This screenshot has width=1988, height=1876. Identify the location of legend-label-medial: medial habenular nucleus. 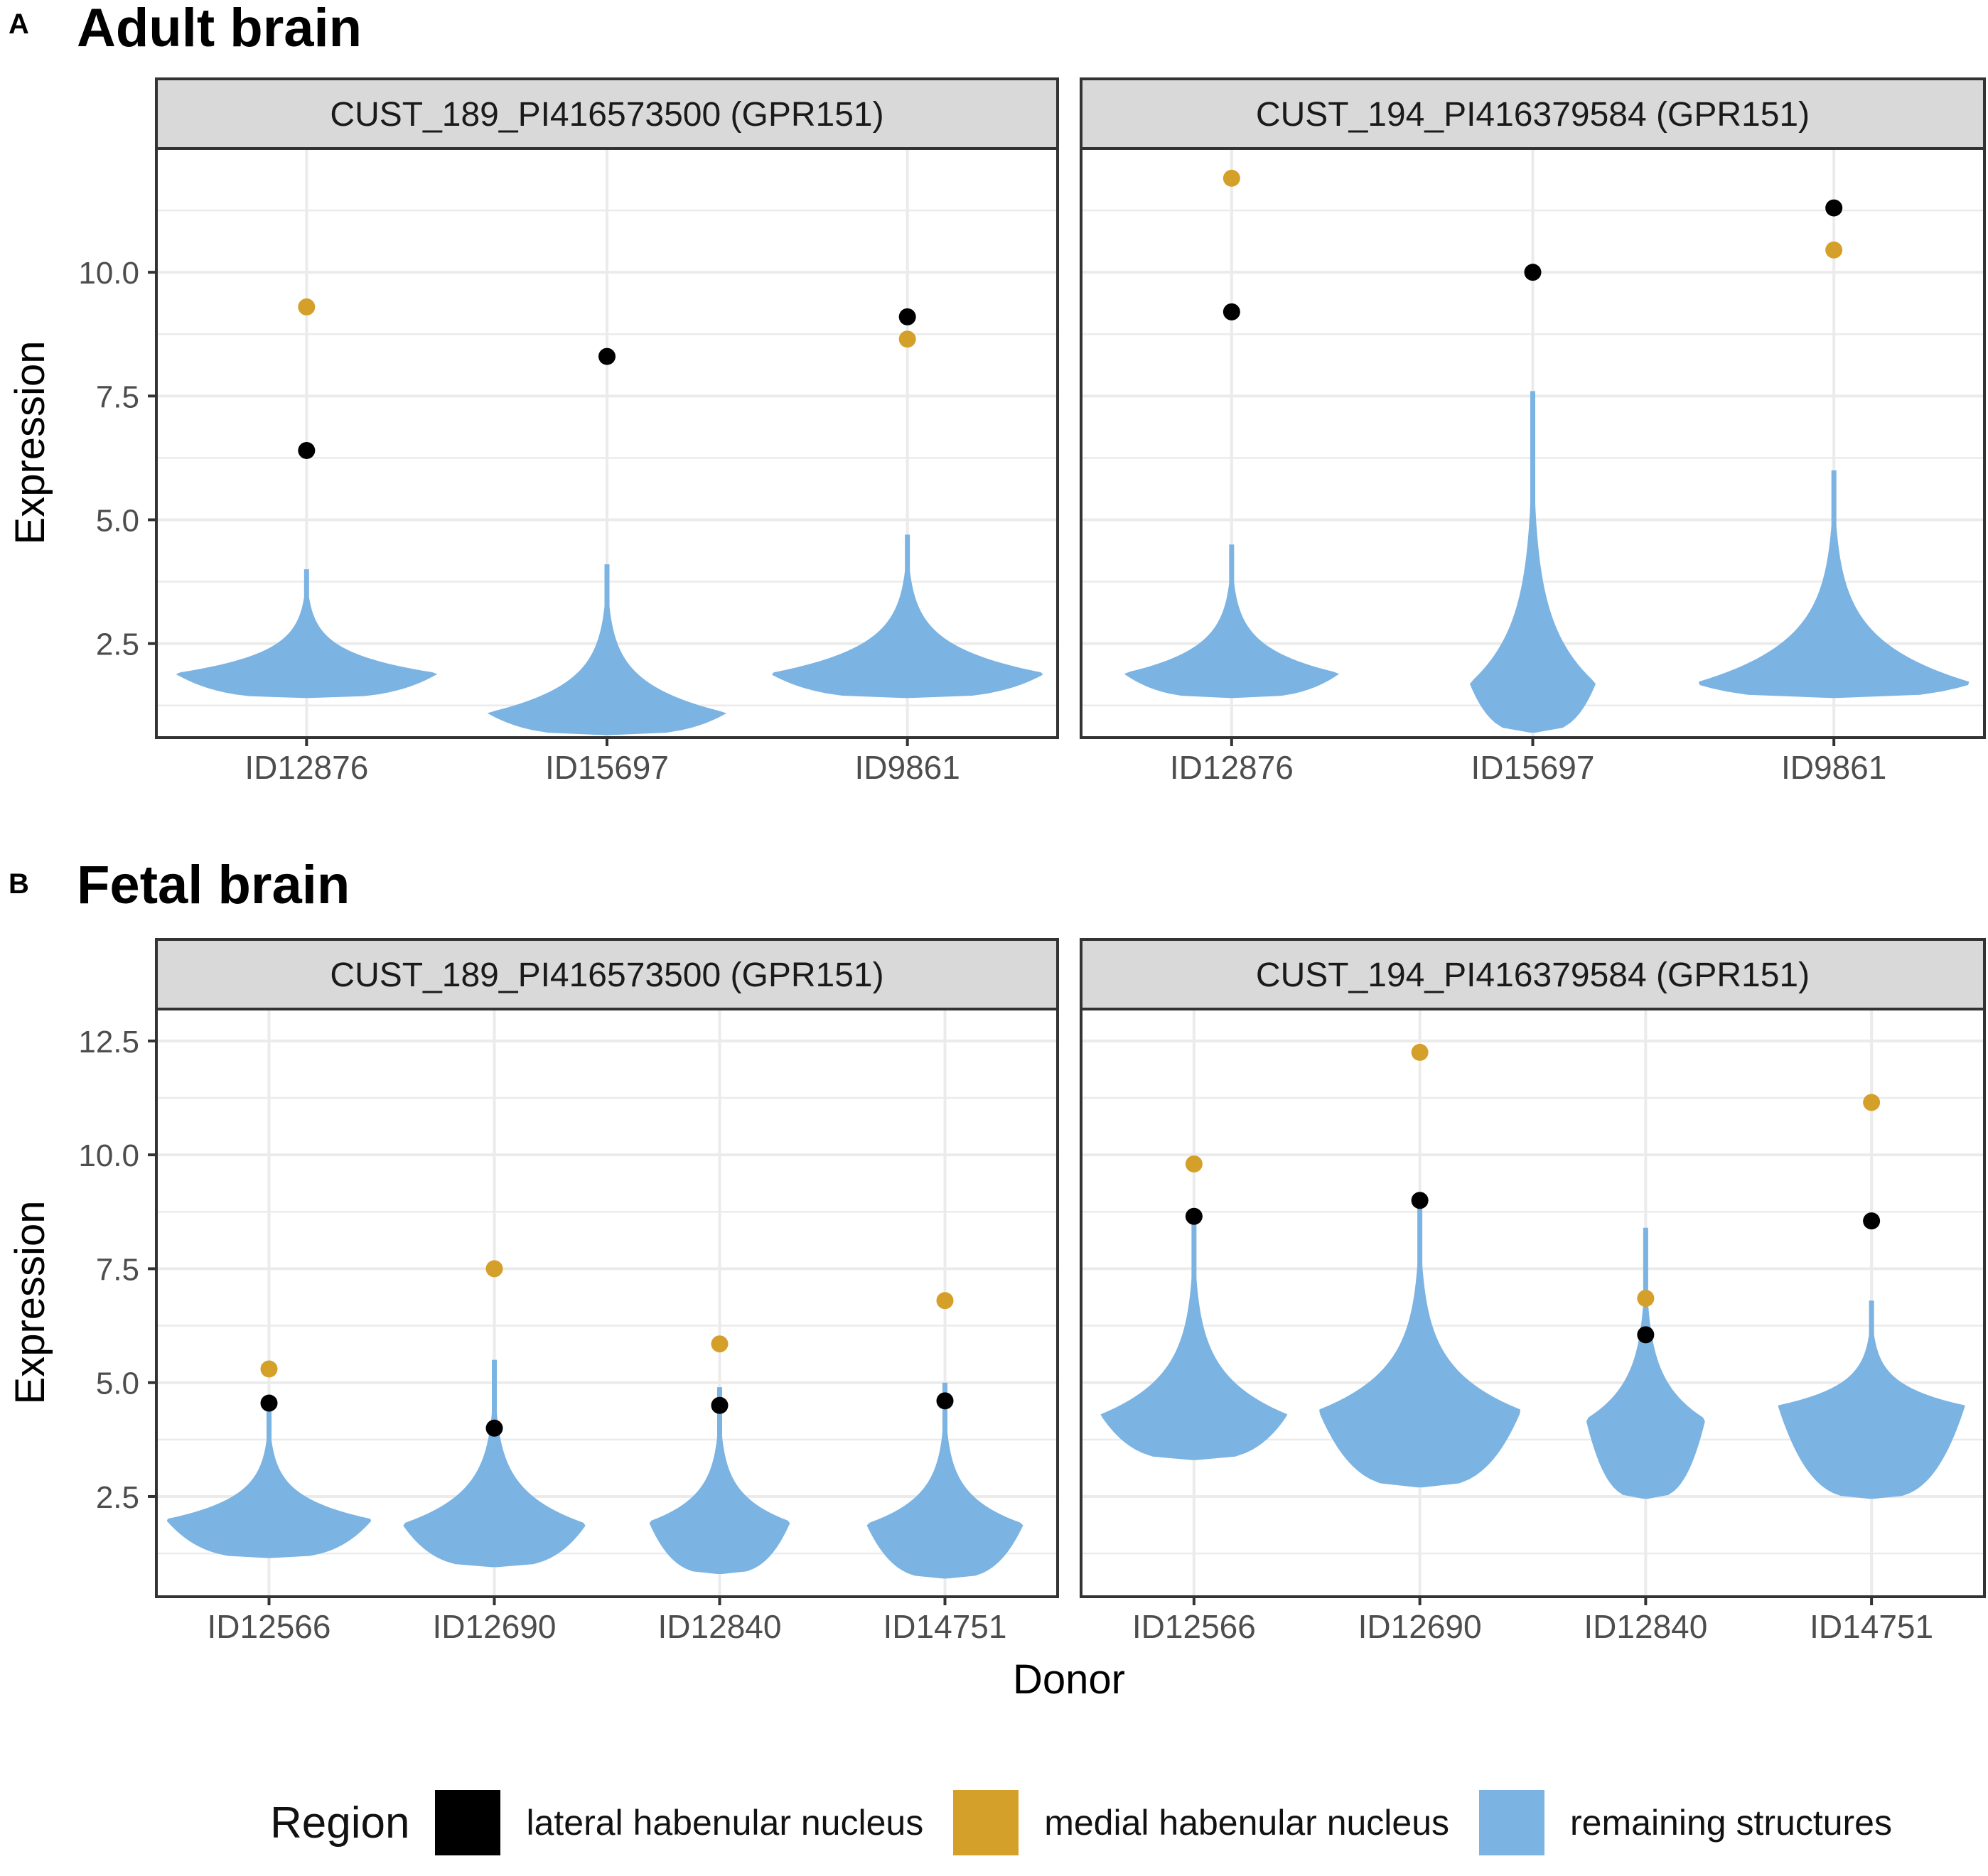
(1247, 1823).